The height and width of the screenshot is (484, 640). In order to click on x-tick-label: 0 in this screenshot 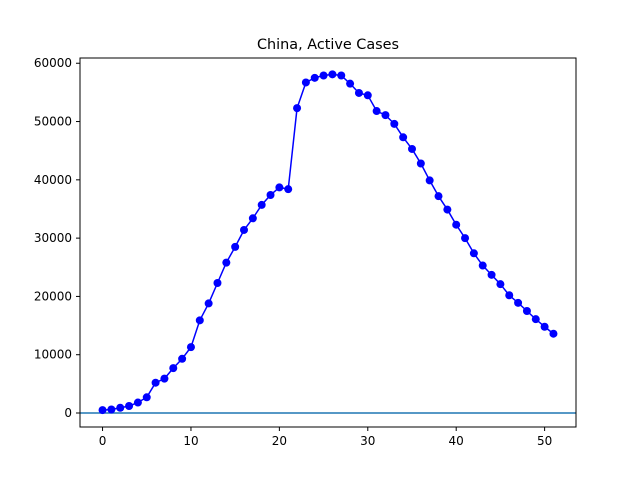, I will do `click(103, 441)`.